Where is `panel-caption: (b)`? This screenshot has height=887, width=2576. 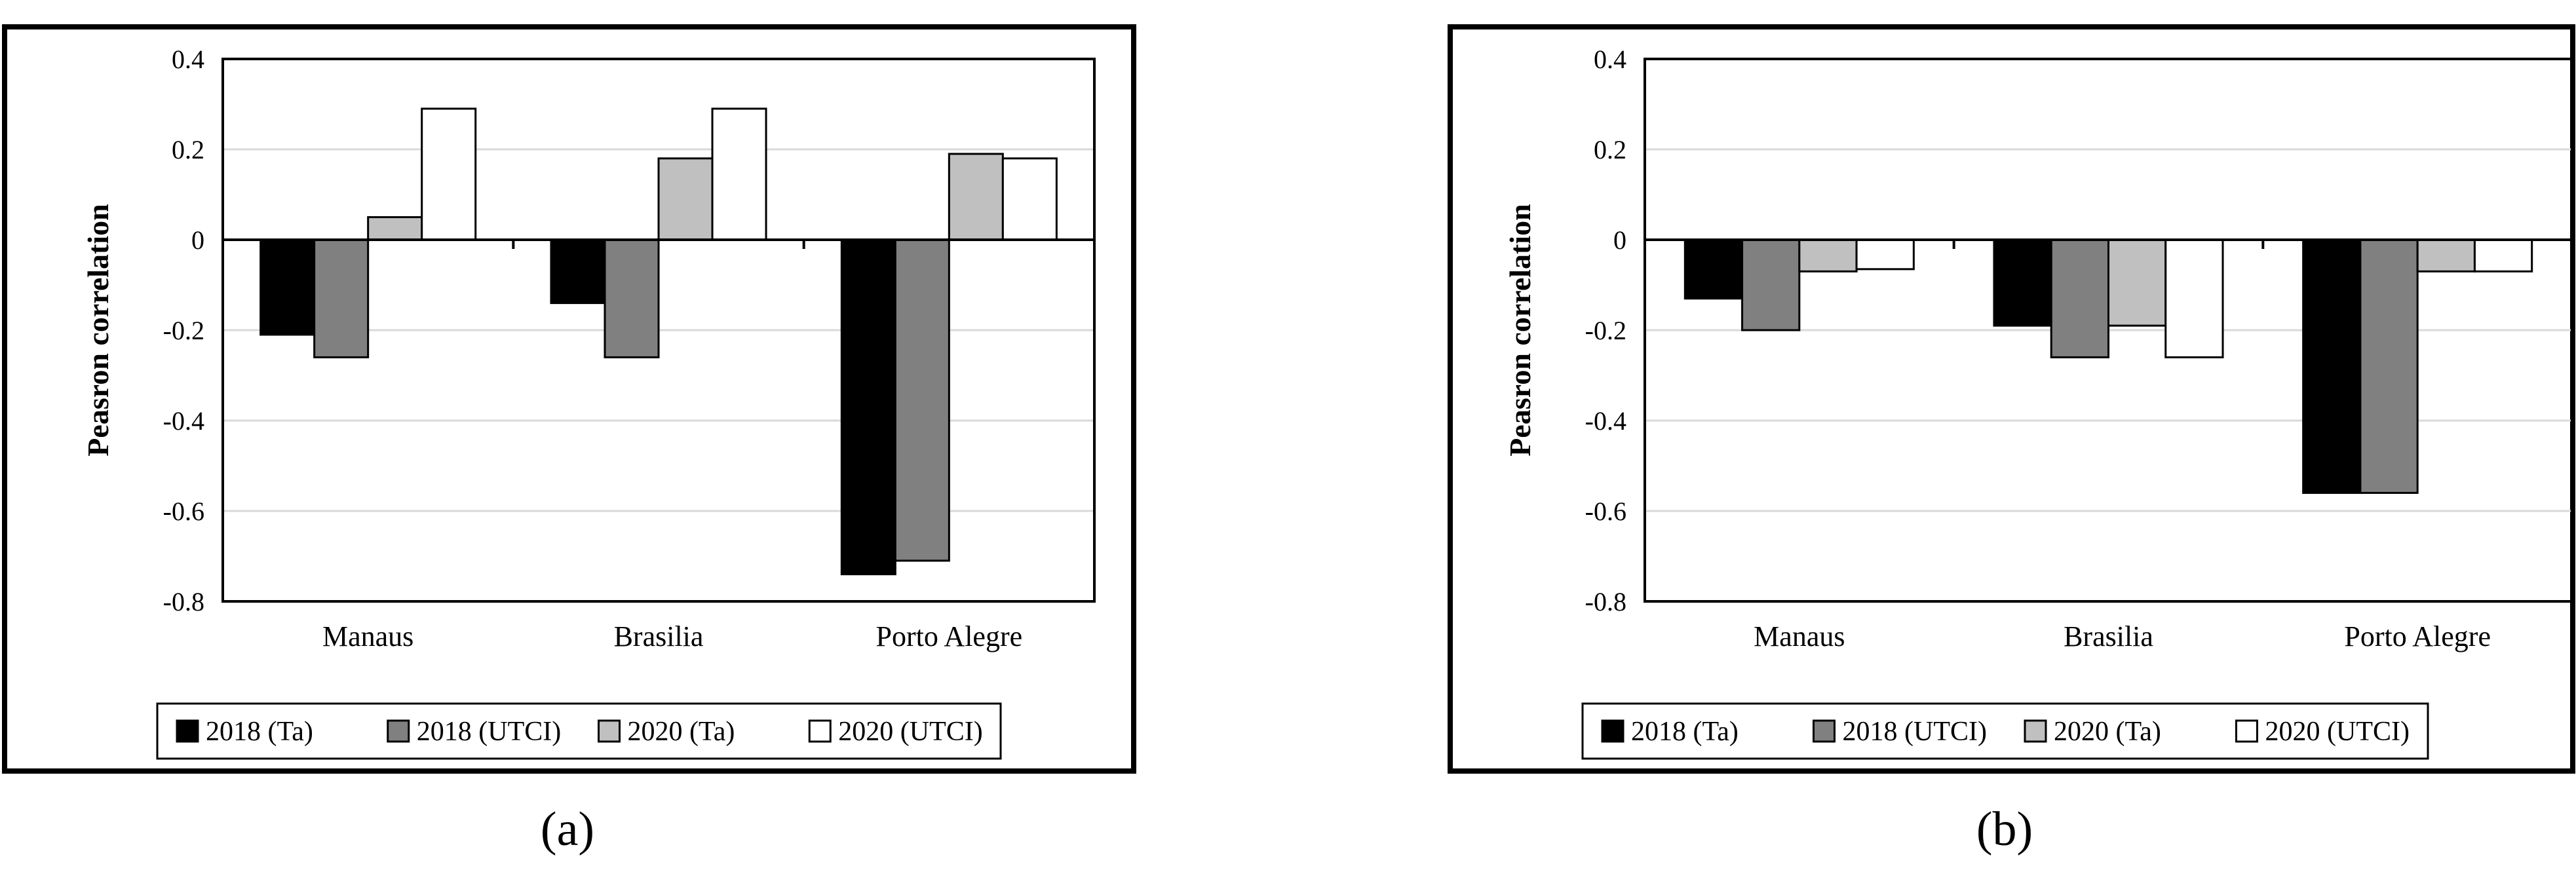 panel-caption: (b) is located at coordinates (2004, 829).